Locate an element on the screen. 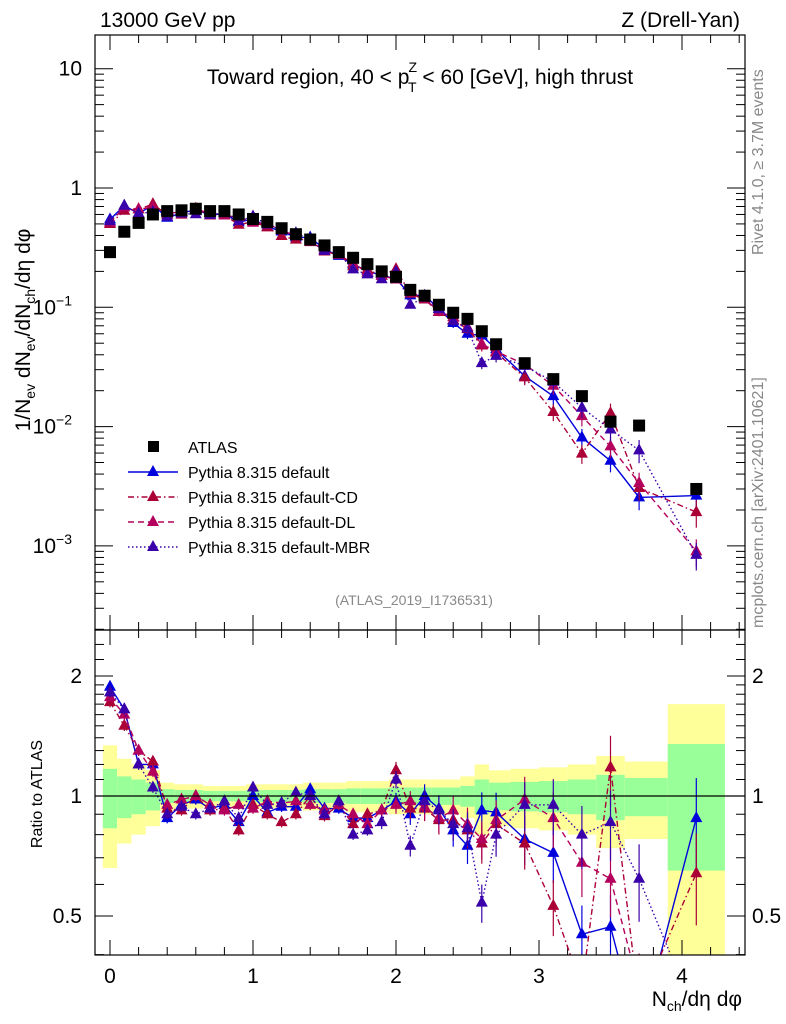 The width and height of the screenshot is (786, 1024). side-text-mcplots: mcplots.cern.ch [arXiv:2401.10621] is located at coordinates (758, 502).